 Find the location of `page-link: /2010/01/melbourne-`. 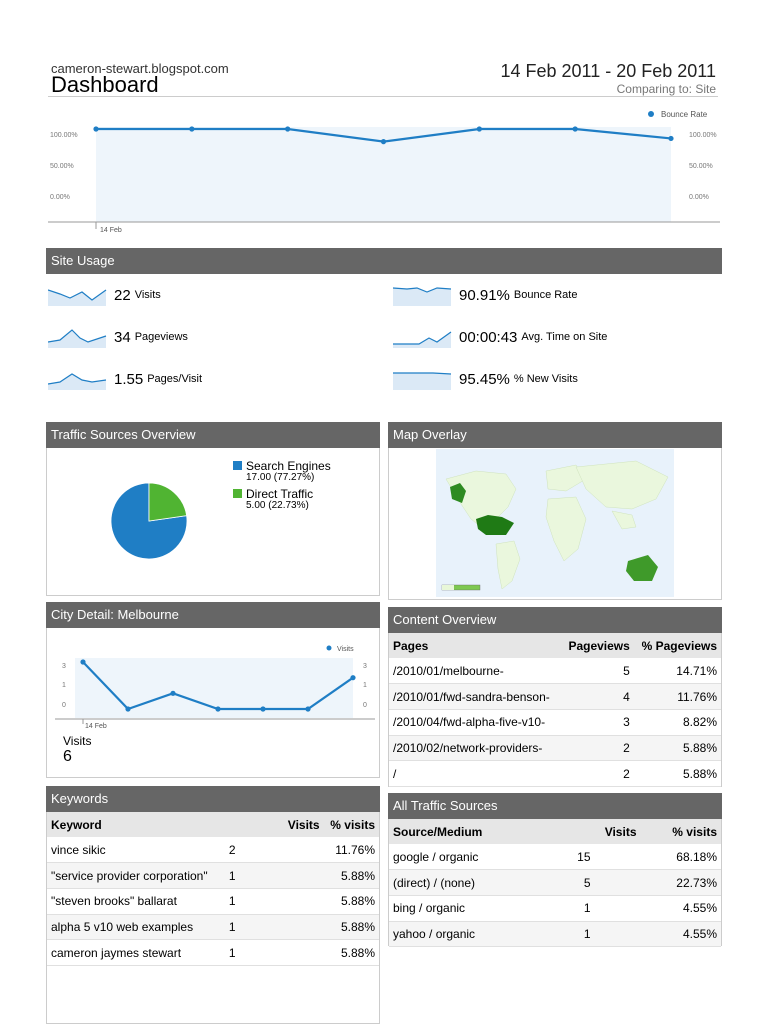

page-link: /2010/01/melbourne- is located at coordinates (475, 671).